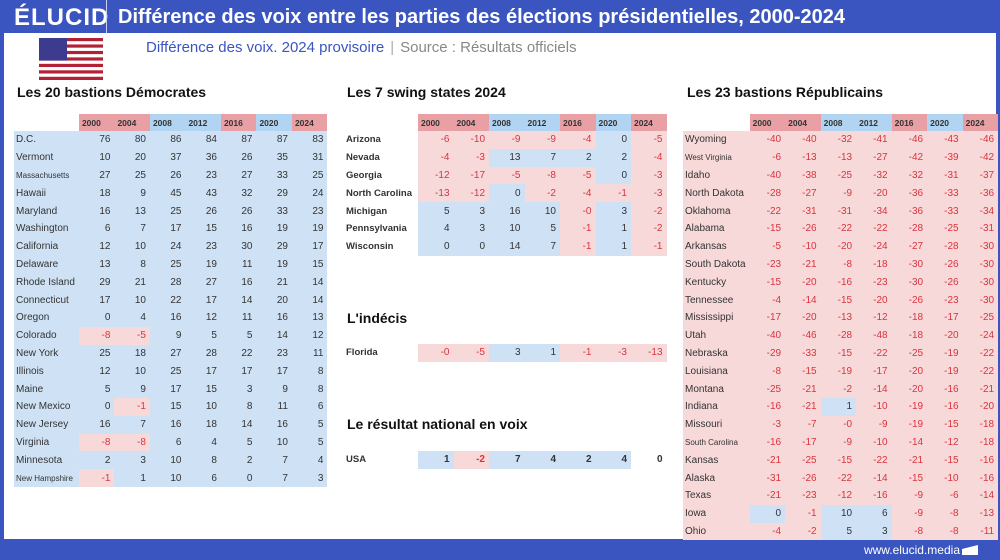  I want to click on vote-margin-2020: -26, so click(945, 282).